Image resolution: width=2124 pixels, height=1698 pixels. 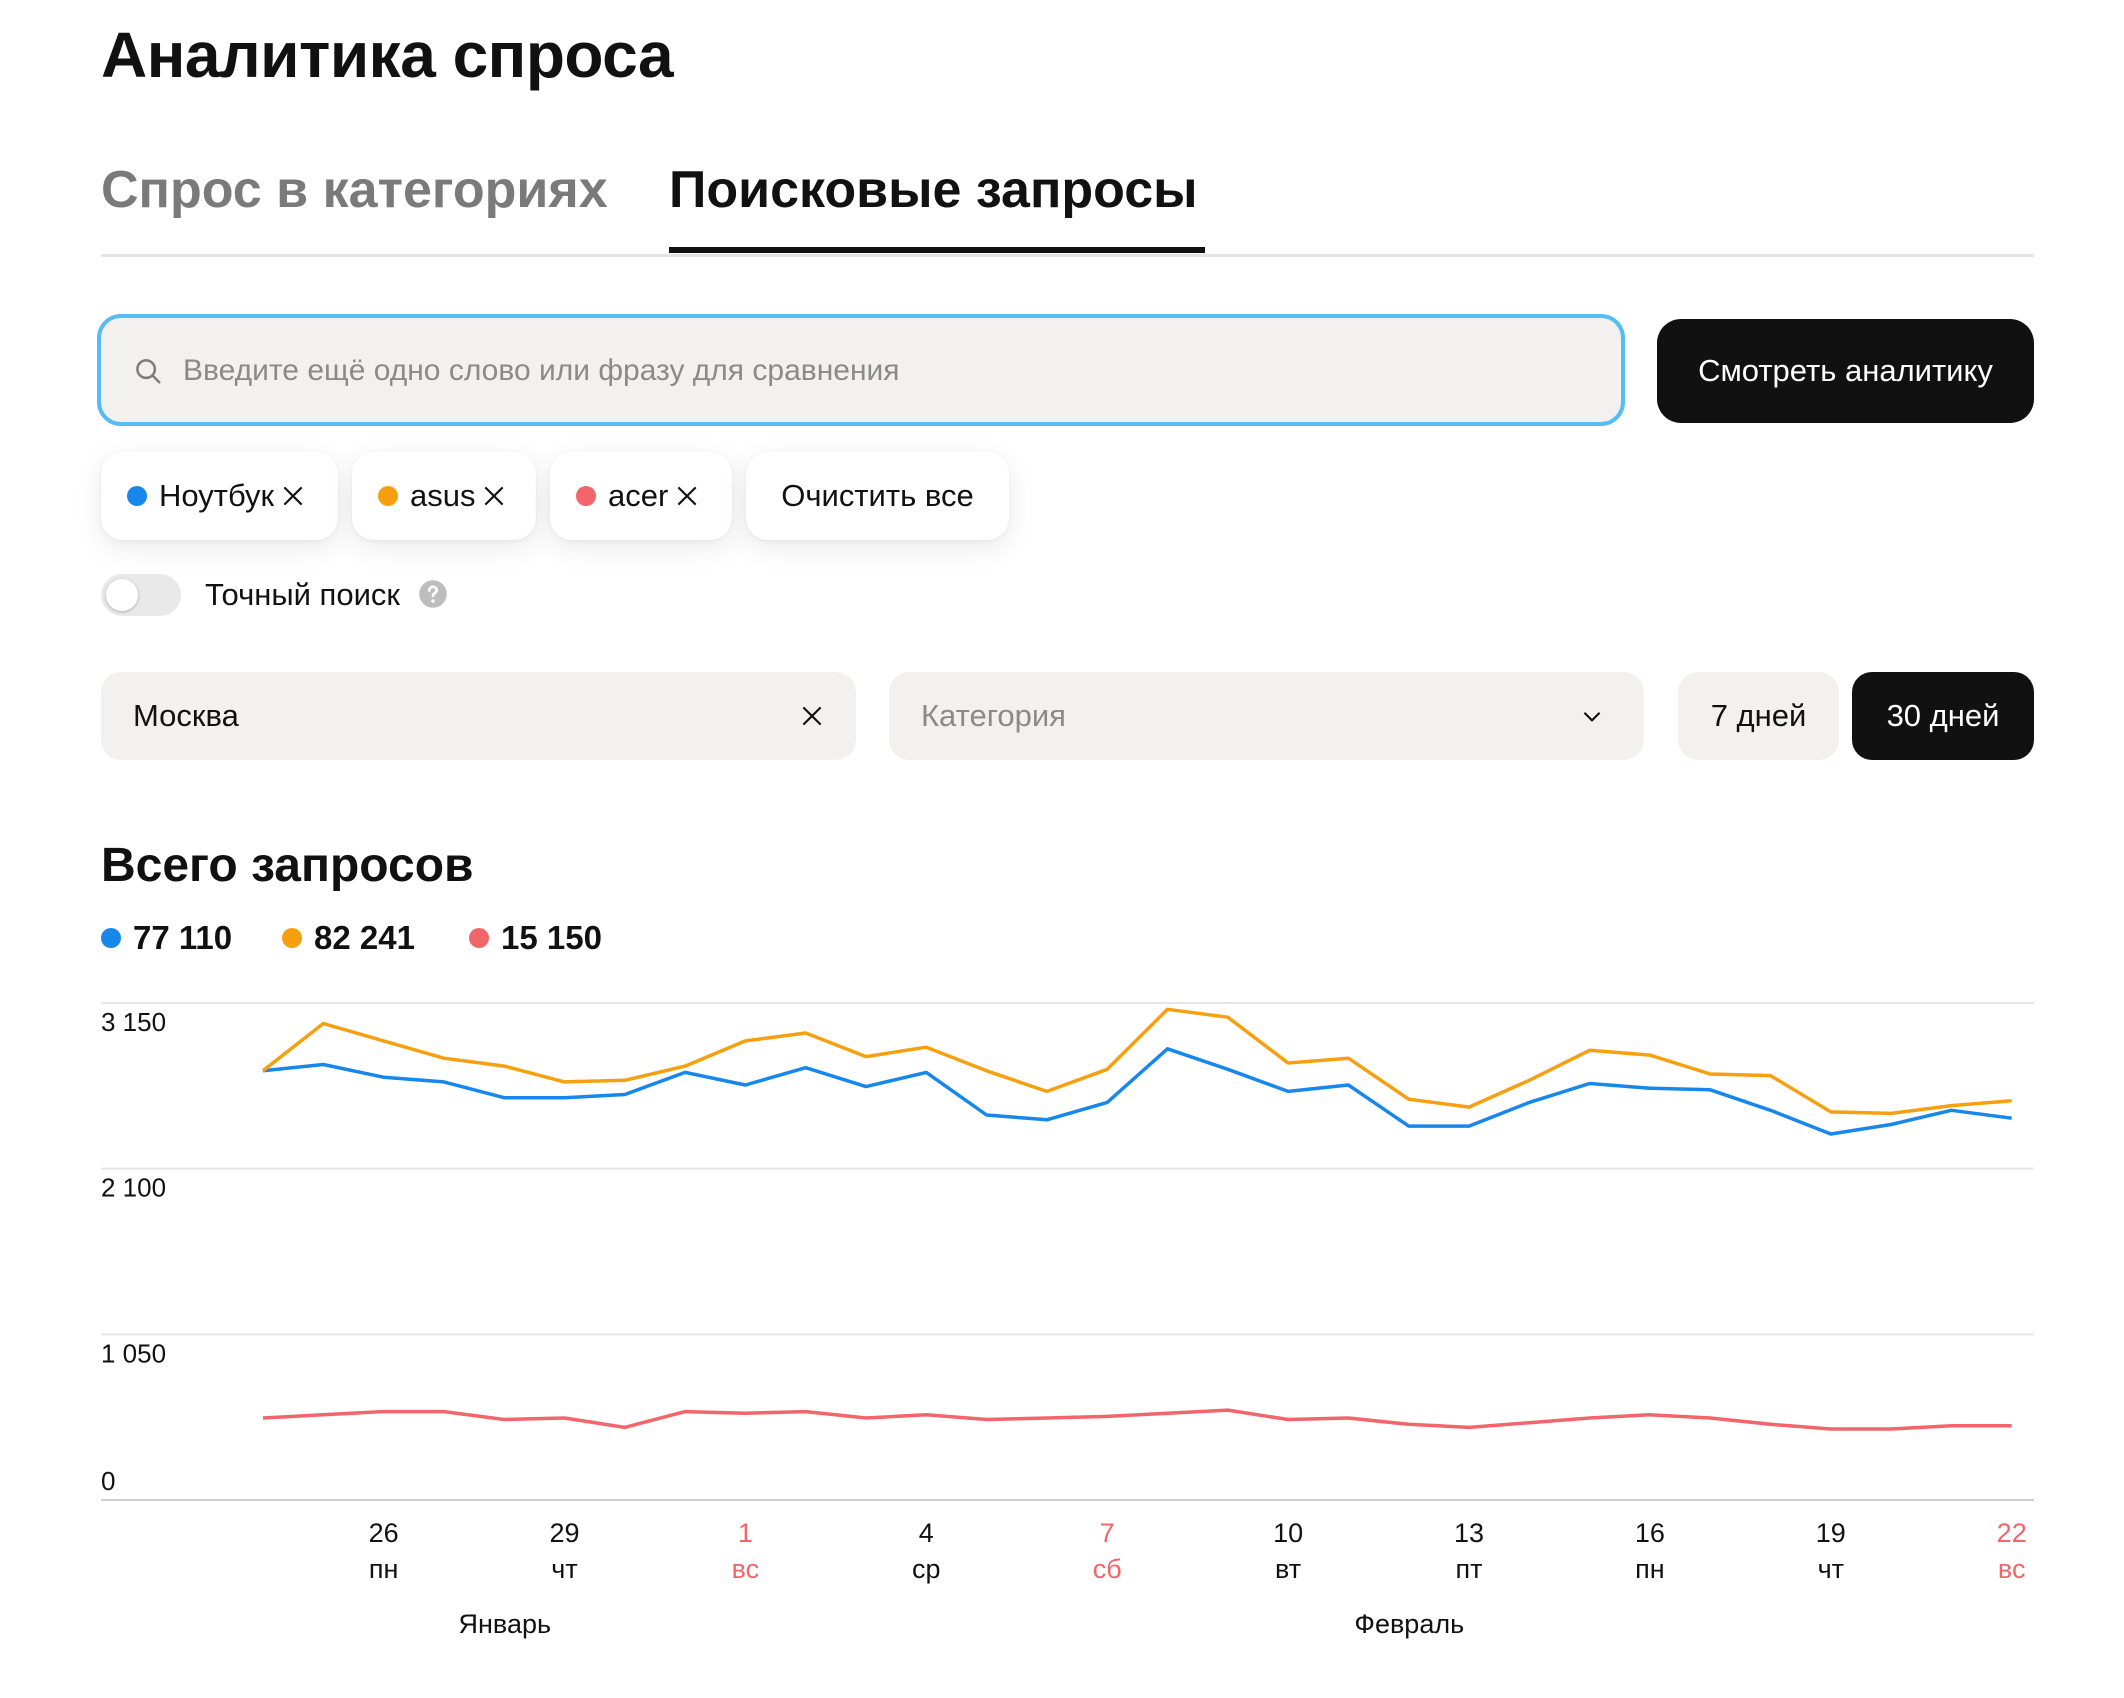 I want to click on clear-city-icon, so click(x=812, y=716).